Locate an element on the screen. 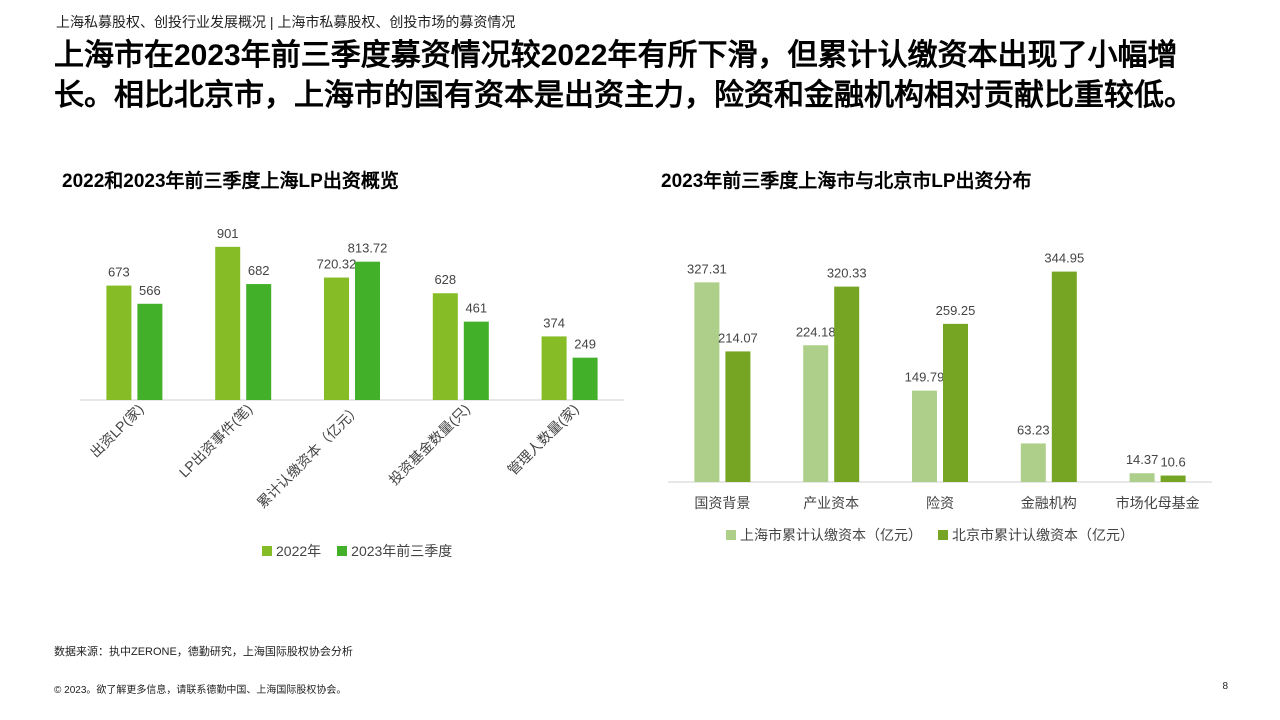 The height and width of the screenshot is (720, 1280). legend-item-shanghai: 上海市累计认缴资本（亿元） is located at coordinates (824, 535).